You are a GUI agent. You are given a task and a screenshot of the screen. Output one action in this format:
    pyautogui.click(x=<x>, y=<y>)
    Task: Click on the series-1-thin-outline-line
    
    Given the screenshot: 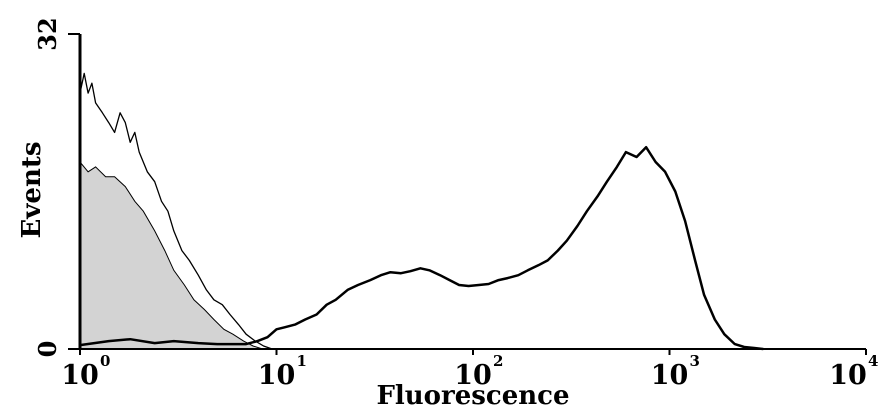 What is the action you would take?
    pyautogui.click(x=176, y=211)
    